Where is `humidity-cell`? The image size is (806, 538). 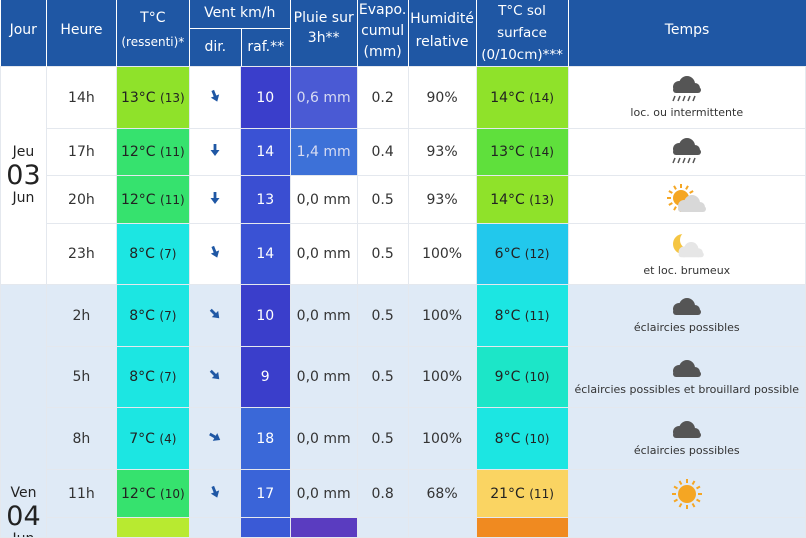 humidity-cell is located at coordinates (442, 527).